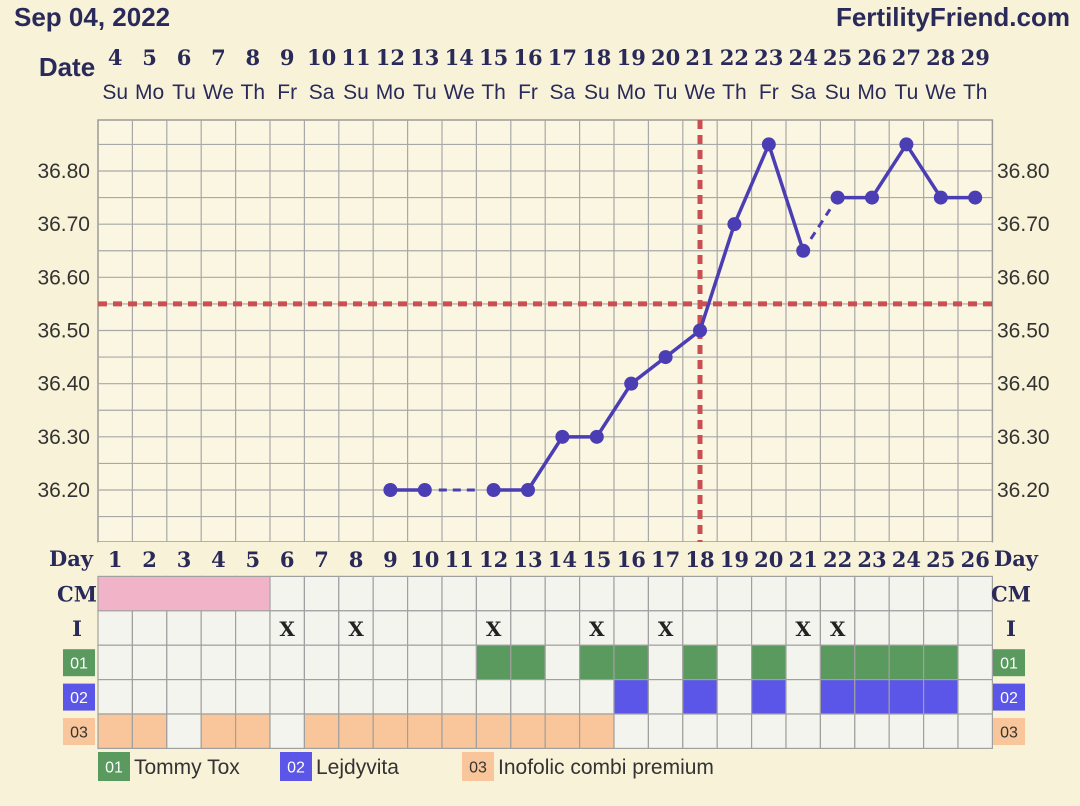 This screenshot has width=1080, height=806. What do you see at coordinates (114, 768) in the screenshot?
I see `legend-badge-text: 01` at bounding box center [114, 768].